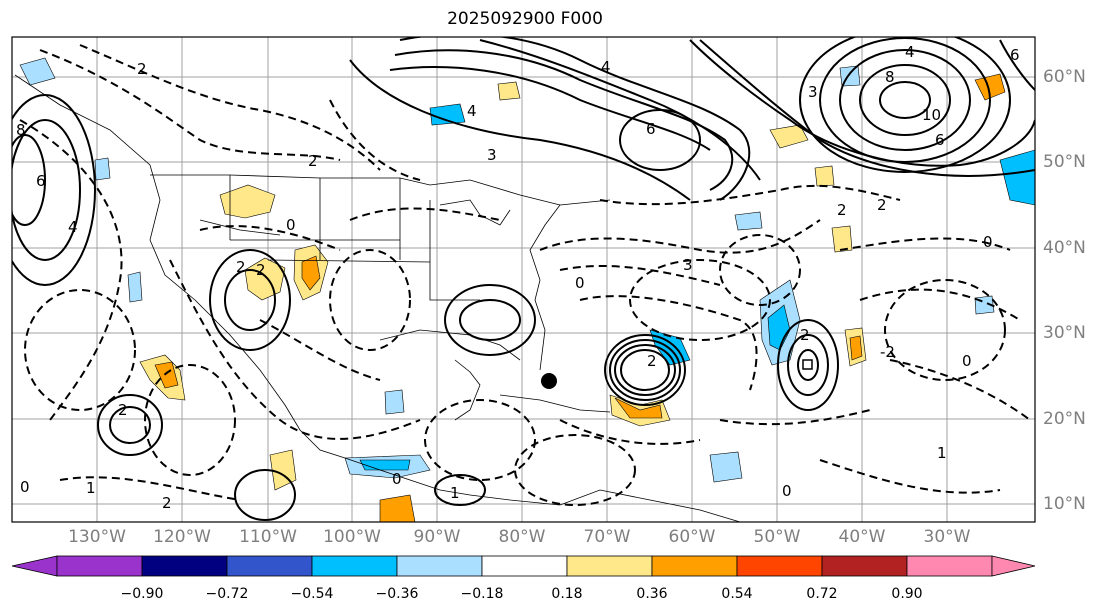 This screenshot has width=1105, height=615. Describe the element at coordinates (34, 566) in the screenshot. I see `colorbar-extend-low` at that location.